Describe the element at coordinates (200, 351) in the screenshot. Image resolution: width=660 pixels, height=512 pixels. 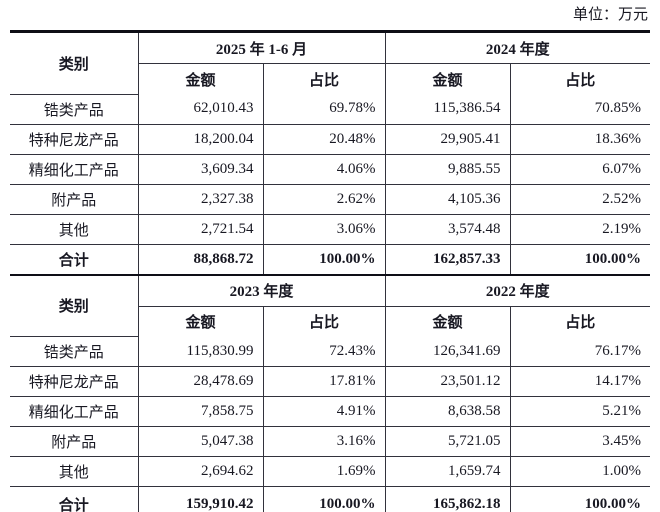
I see `amount-cell: 115,830.99` at that location.